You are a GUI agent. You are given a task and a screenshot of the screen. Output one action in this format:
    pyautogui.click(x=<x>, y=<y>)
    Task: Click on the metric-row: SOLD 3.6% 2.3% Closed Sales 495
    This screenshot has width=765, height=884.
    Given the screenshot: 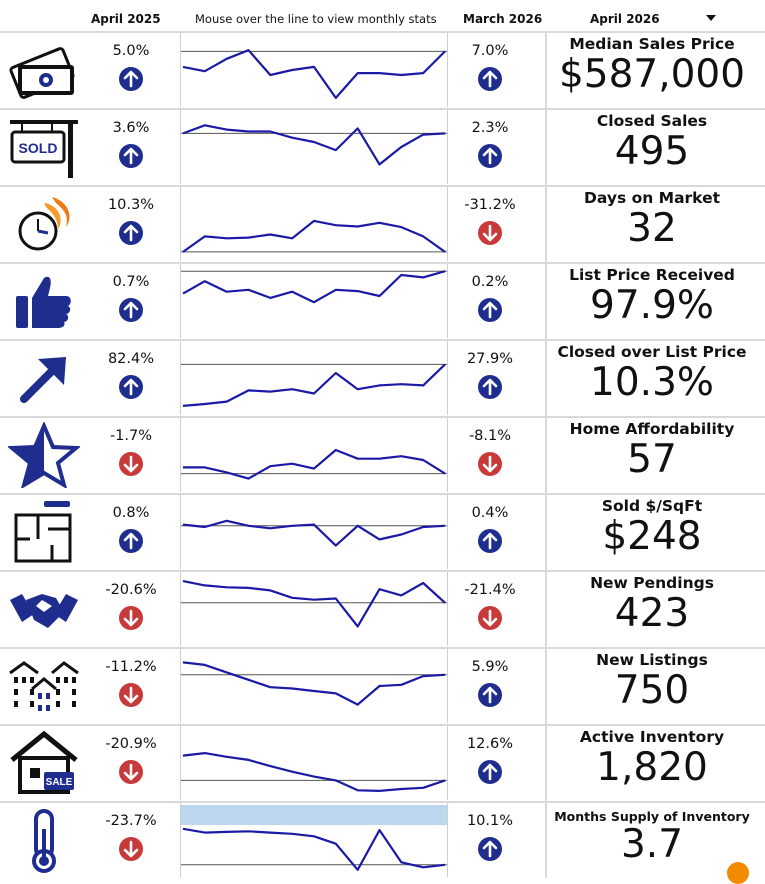 What is the action you would take?
    pyautogui.click(x=382, y=146)
    